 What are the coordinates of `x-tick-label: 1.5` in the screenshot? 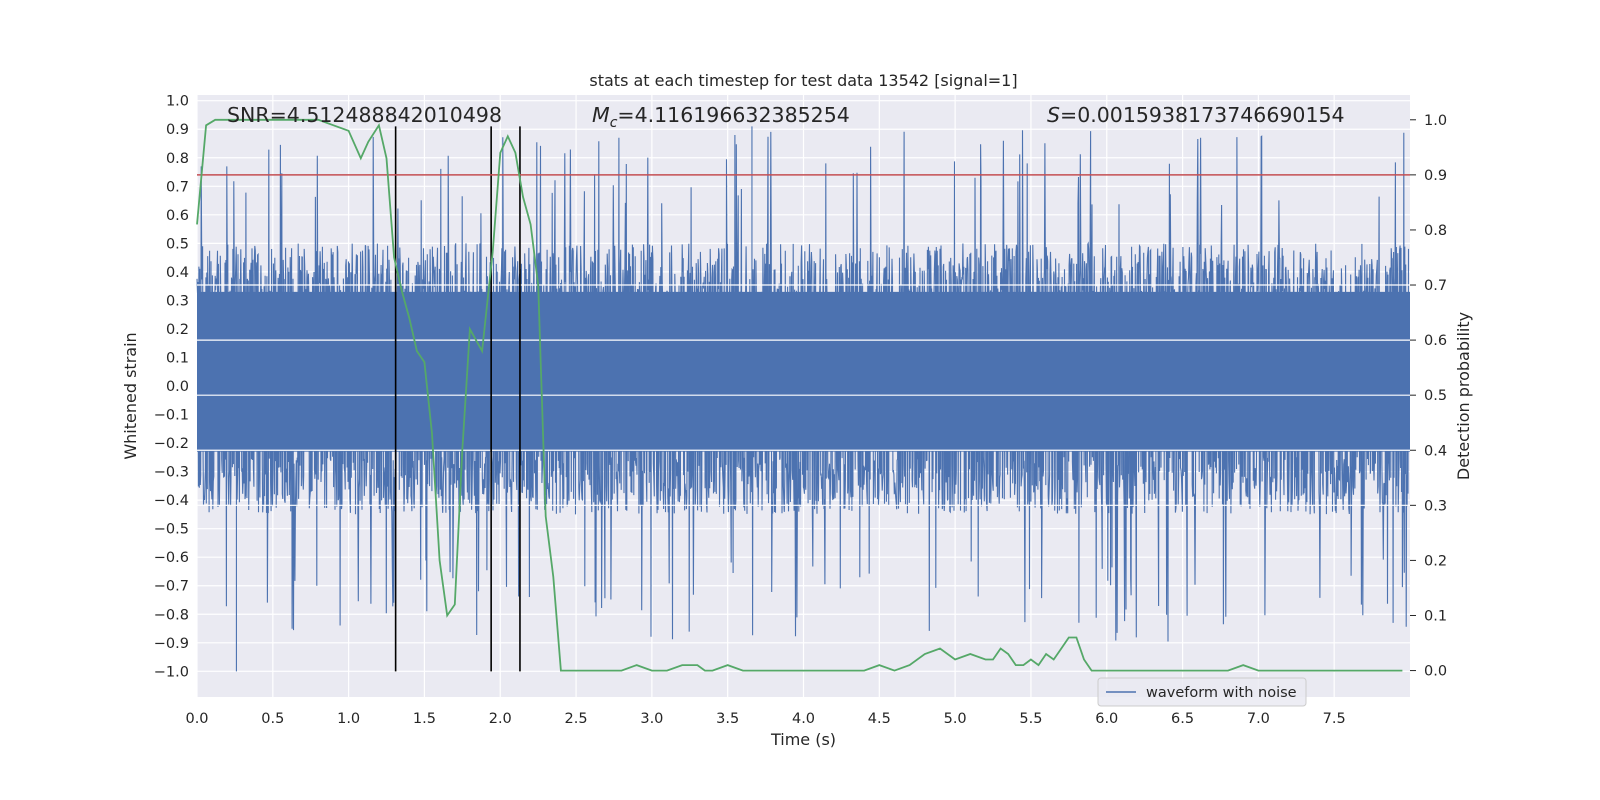 It's located at (424, 719).